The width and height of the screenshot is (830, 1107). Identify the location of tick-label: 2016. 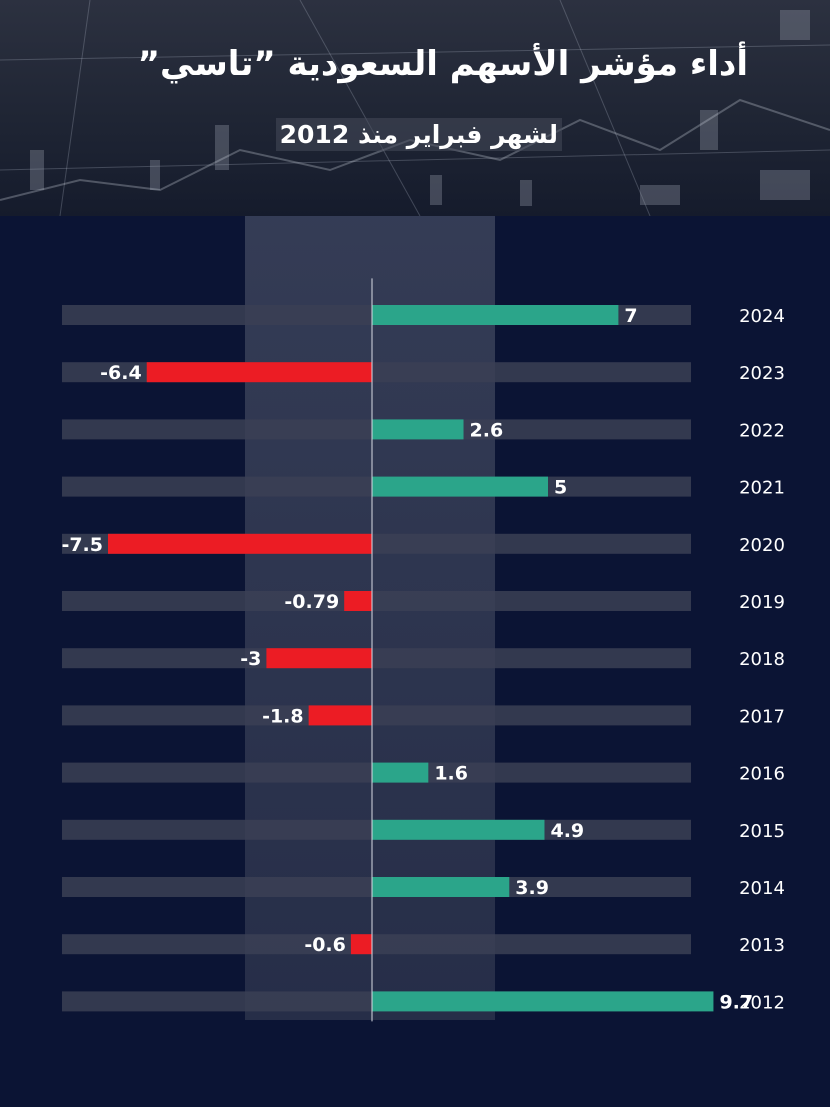
(762, 774).